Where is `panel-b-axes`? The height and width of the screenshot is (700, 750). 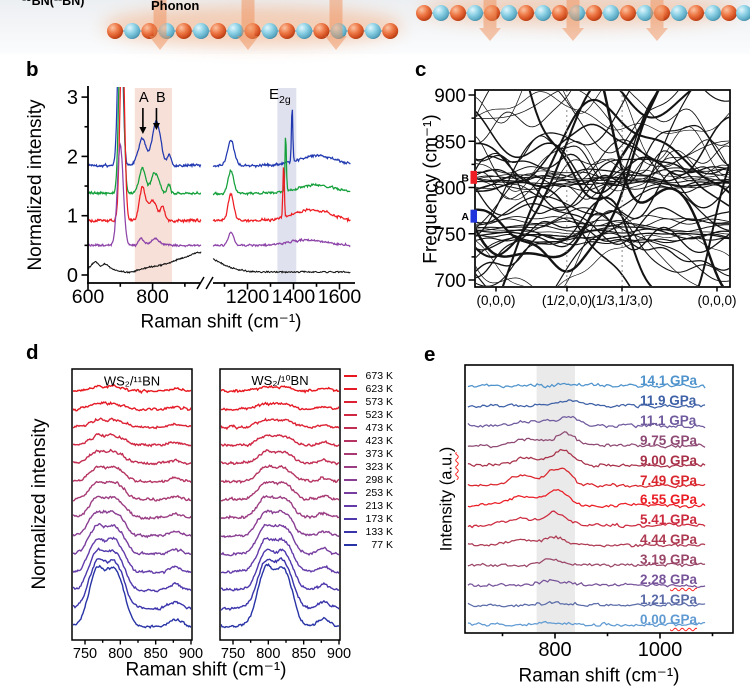 panel-b-axes is located at coordinates (221, 188).